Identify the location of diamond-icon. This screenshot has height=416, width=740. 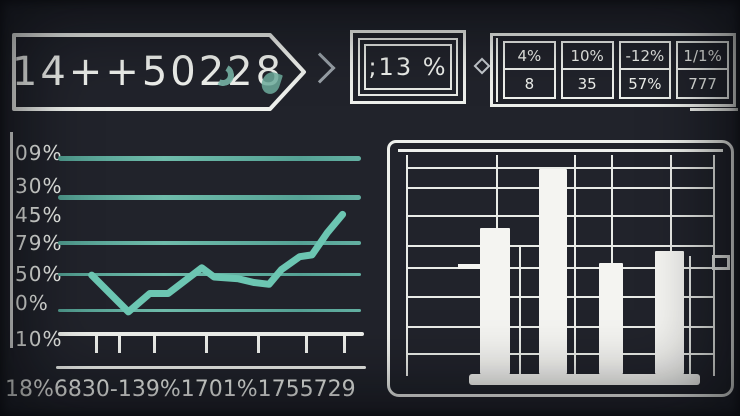
(482, 66).